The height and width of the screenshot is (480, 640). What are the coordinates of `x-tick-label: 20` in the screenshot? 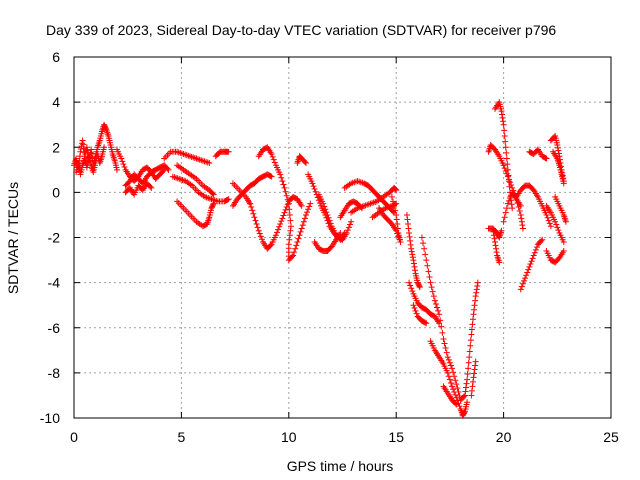 It's located at (504, 437).